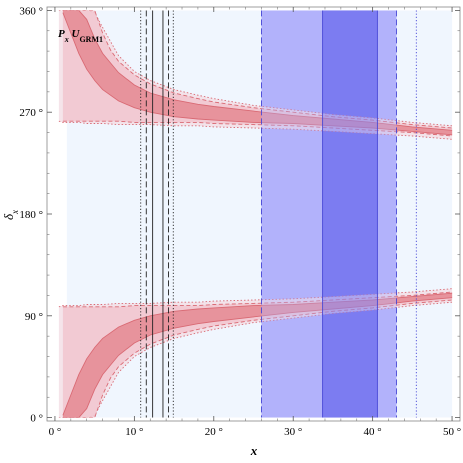 The height and width of the screenshot is (463, 463). Describe the element at coordinates (373, 432) in the screenshot. I see `x-tick-label-4: 40 °` at that location.